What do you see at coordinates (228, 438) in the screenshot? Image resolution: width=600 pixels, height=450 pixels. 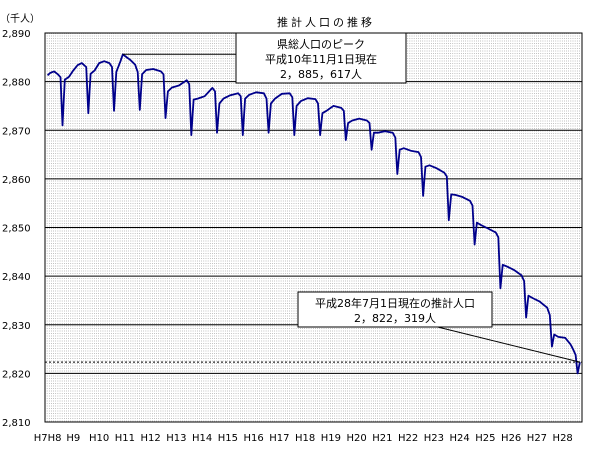 I see `x-tick-label: H15` at bounding box center [228, 438].